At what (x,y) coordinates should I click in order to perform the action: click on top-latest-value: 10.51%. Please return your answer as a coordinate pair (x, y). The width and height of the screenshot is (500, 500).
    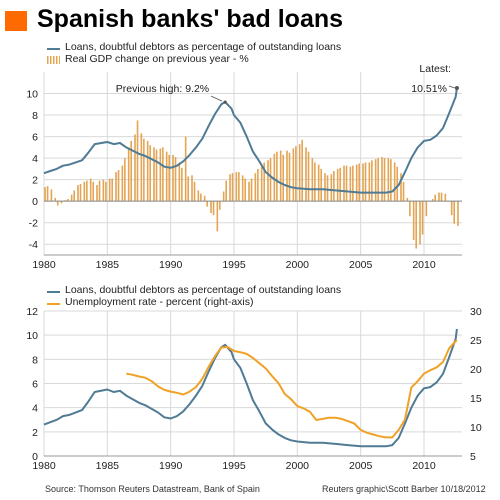
    Looking at the image, I should click on (429, 89).